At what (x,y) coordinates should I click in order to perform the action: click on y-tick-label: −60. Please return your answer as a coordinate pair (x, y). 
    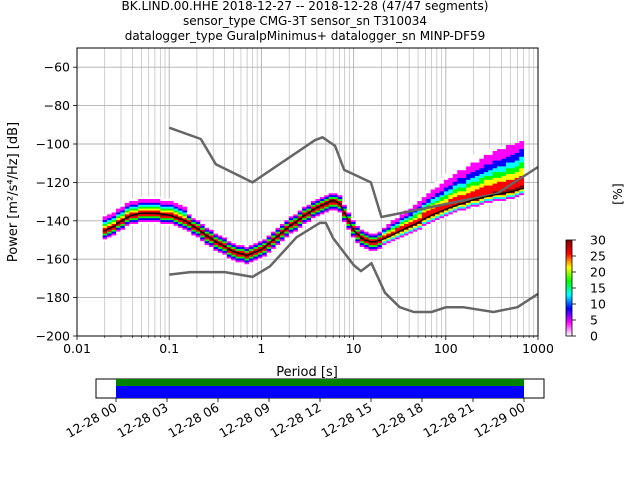
    Looking at the image, I should click on (57, 67).